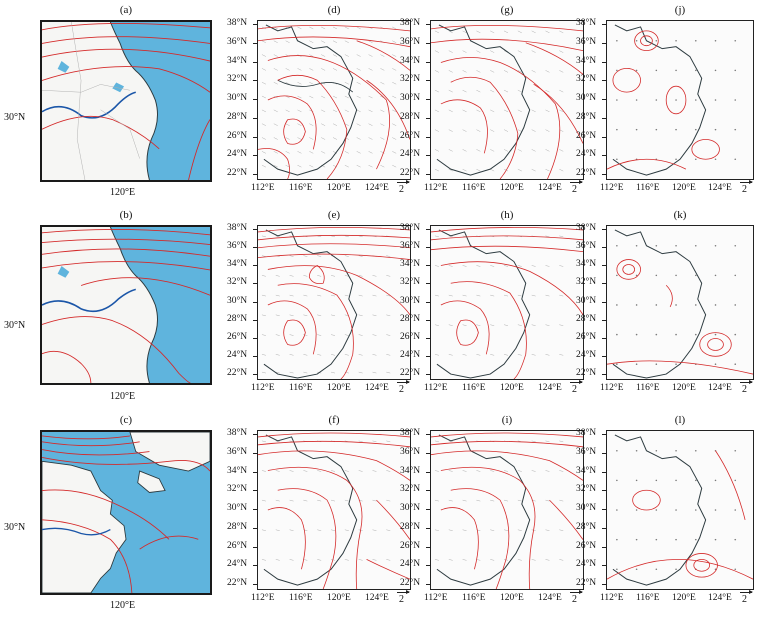  What do you see at coordinates (507, 303) in the screenshot?
I see `panel-h-map-graphic` at bounding box center [507, 303].